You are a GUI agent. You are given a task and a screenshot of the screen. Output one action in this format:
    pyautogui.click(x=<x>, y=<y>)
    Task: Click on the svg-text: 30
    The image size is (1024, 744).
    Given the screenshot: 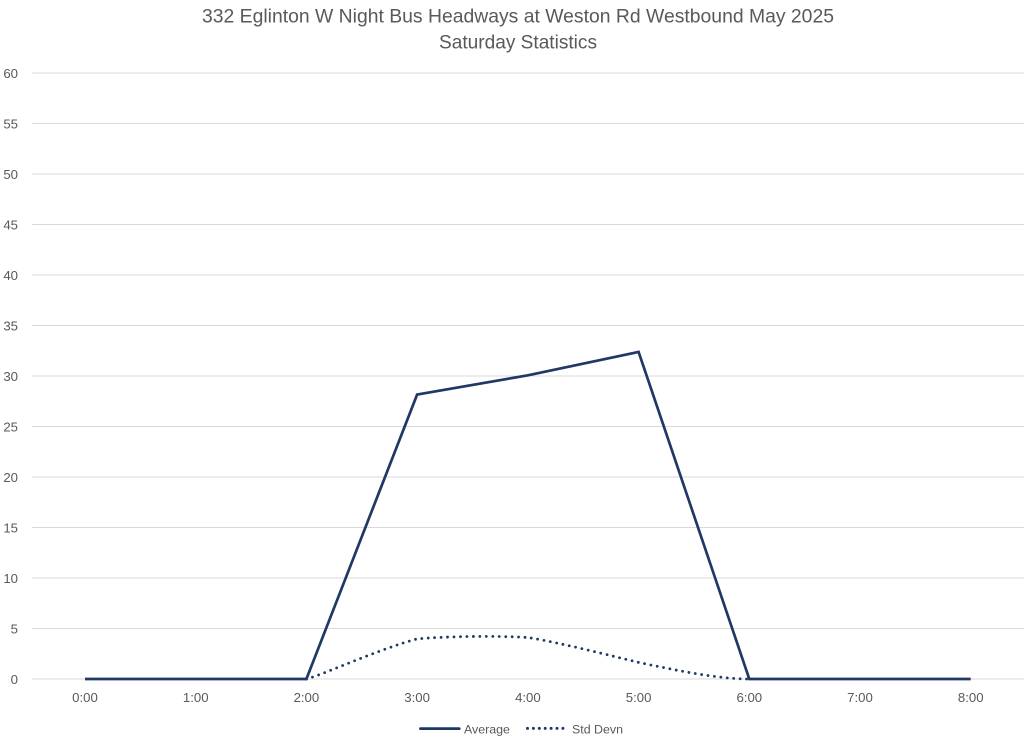 What is the action you would take?
    pyautogui.click(x=10, y=376)
    